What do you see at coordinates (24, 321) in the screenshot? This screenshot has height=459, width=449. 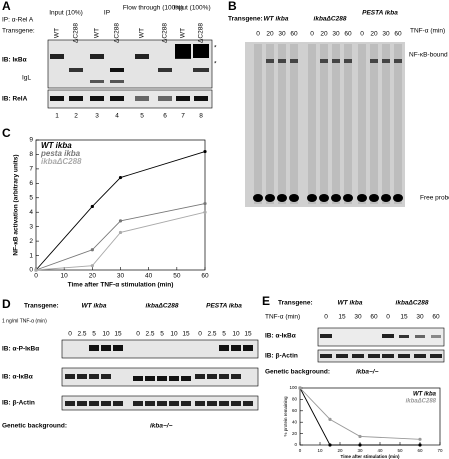 I see `treatment-label: 1 ng/ml TNF-α (min)` at bounding box center [24, 321].